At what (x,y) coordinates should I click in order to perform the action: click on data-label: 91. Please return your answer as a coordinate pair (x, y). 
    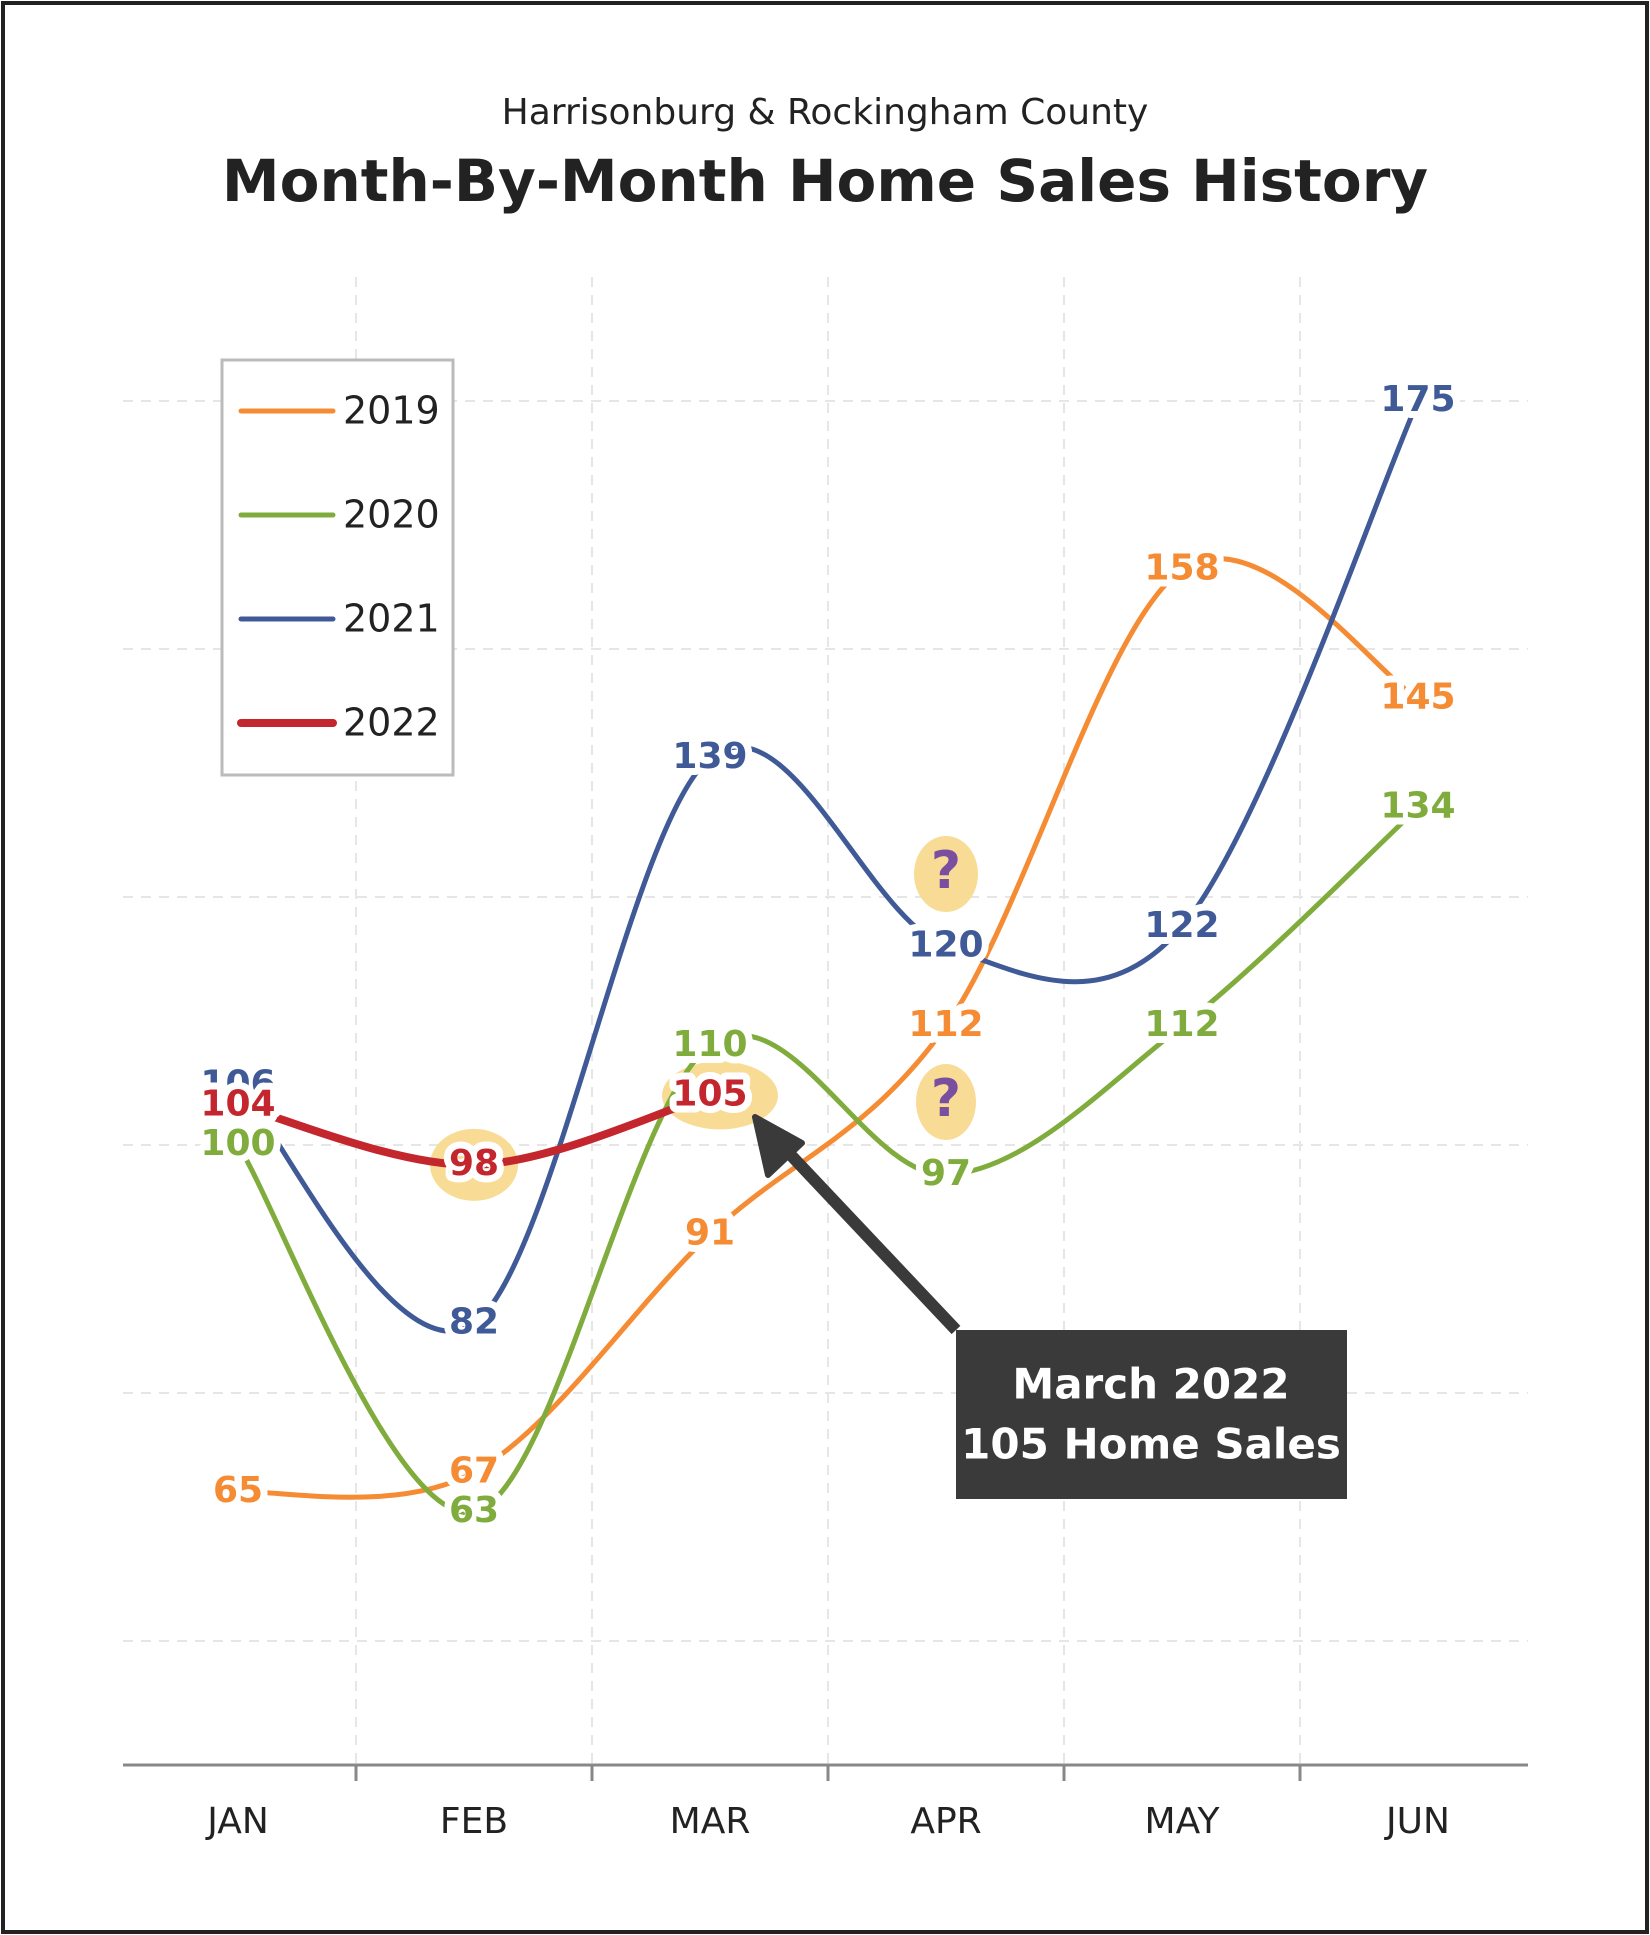
    Looking at the image, I should click on (710, 1232).